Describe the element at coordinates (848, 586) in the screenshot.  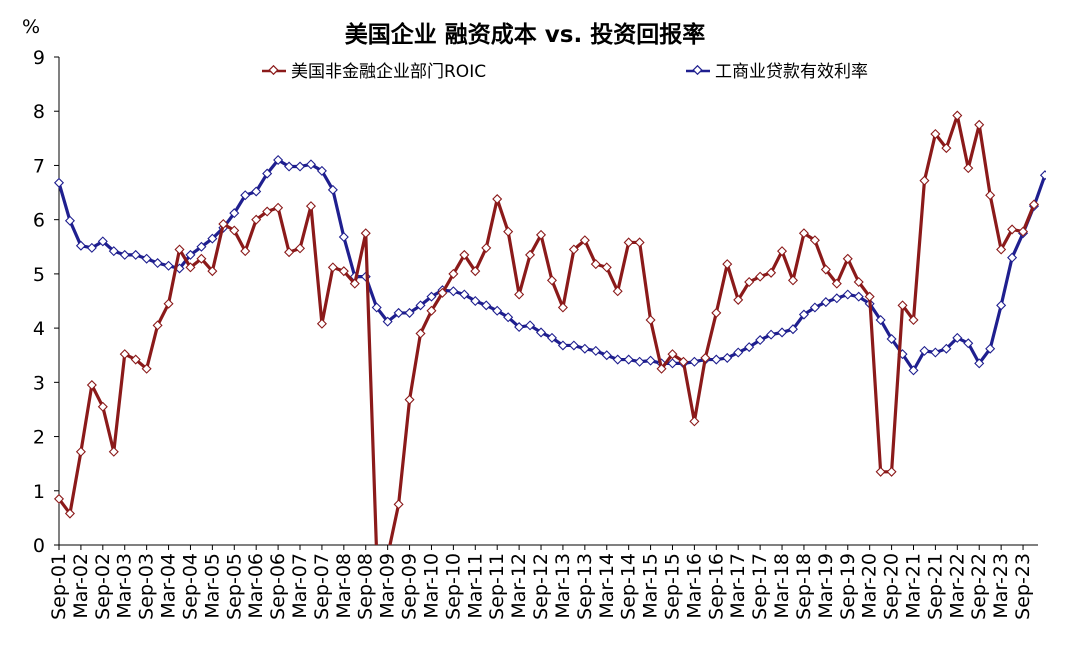
I see `x-tick-label: Sep-19` at that location.